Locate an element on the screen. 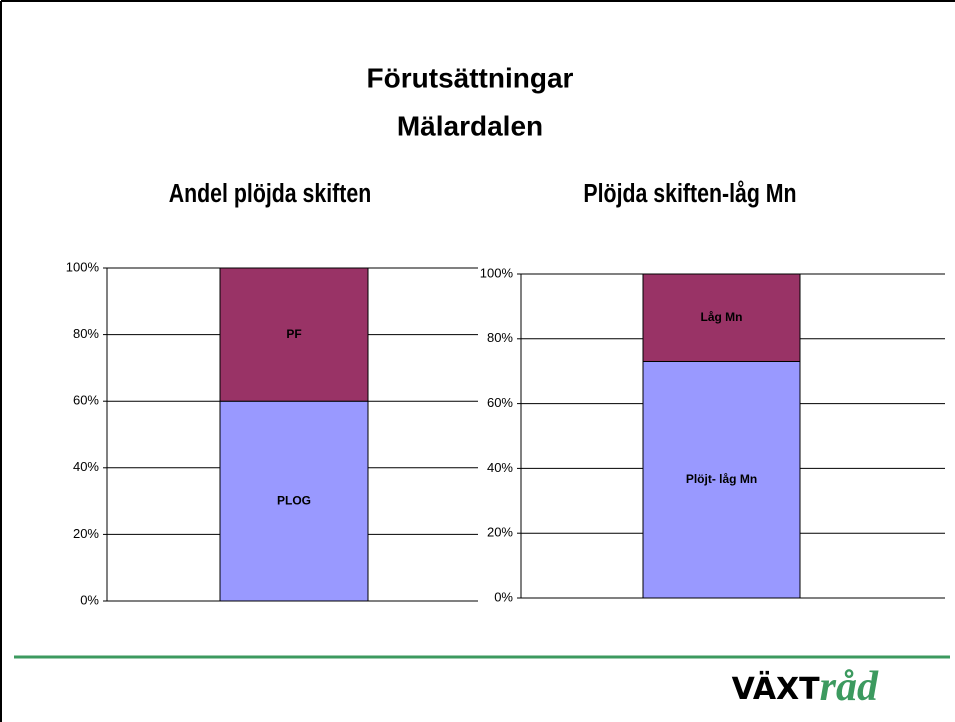 This screenshot has height=722, width=955. chart-title: Plöjda skiften-låg Mn is located at coordinates (689, 194).